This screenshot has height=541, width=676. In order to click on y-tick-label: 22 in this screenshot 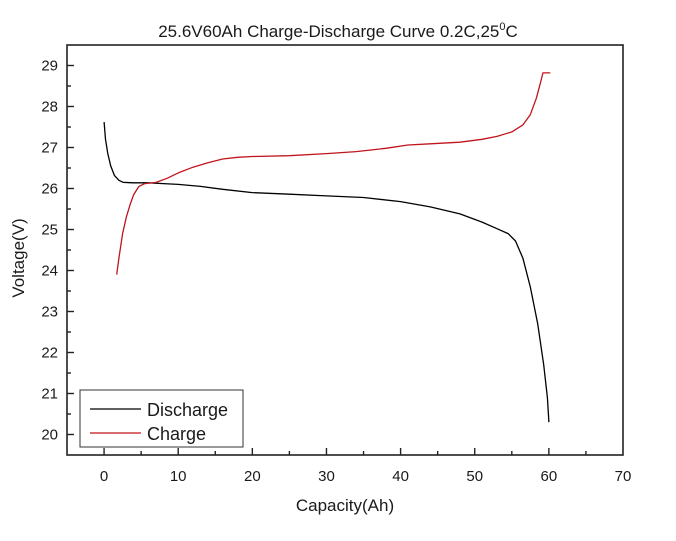, I will do `click(49, 353)`.